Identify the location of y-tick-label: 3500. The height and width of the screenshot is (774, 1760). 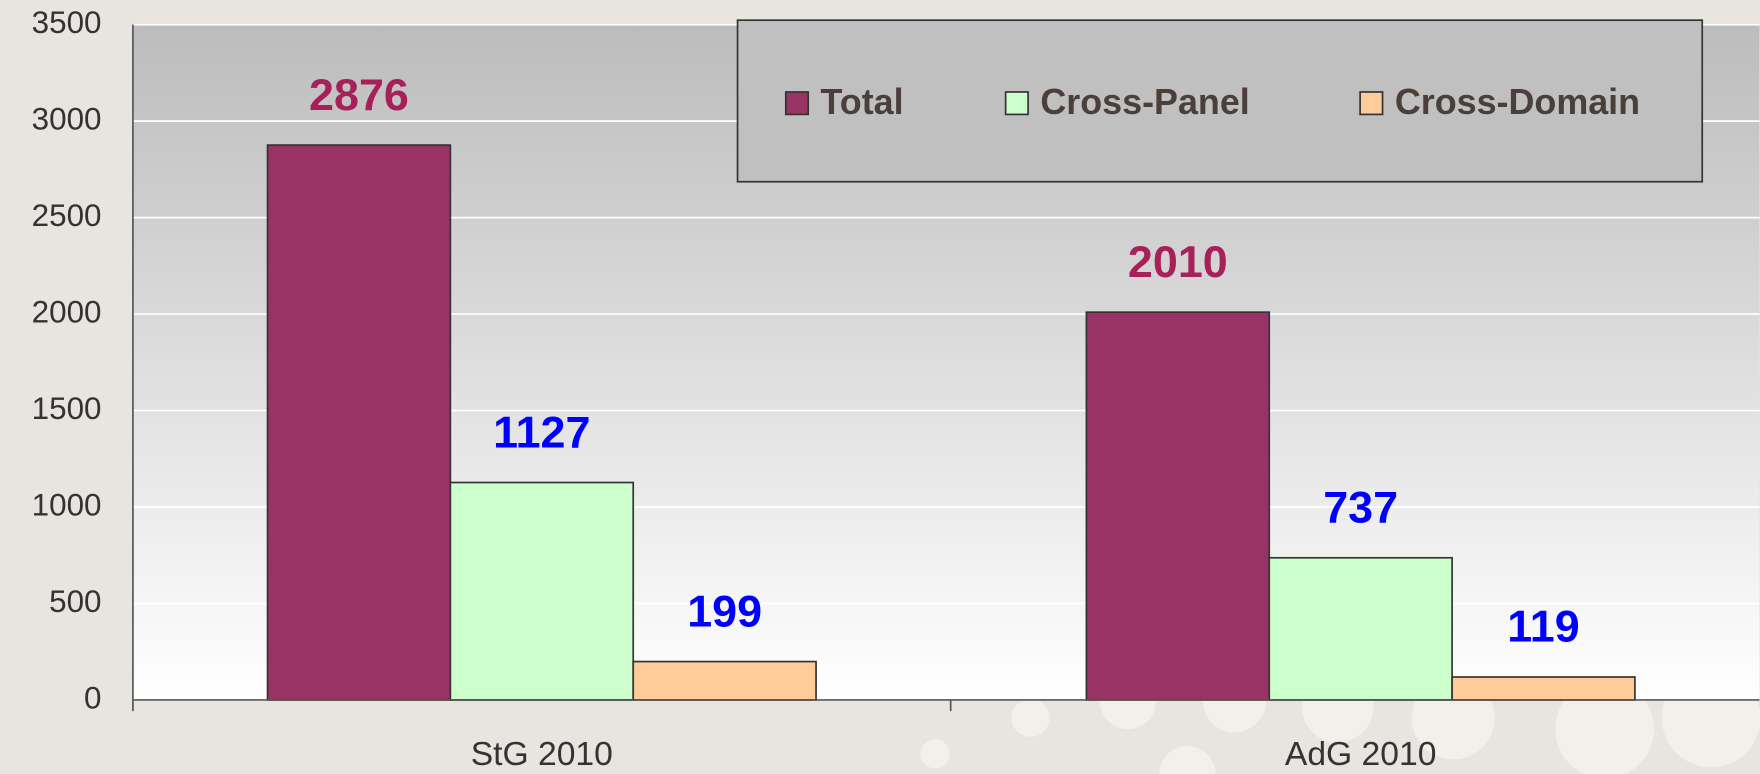
(67, 22).